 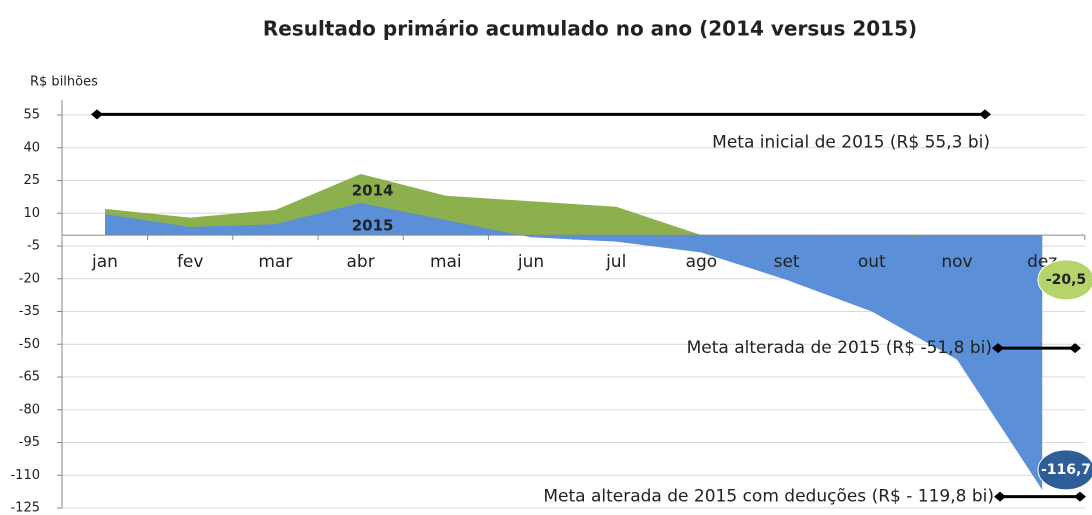 I want to click on reference-label: Meta alterada de 2015 (R$ -51,8 bi), so click(x=839, y=348).